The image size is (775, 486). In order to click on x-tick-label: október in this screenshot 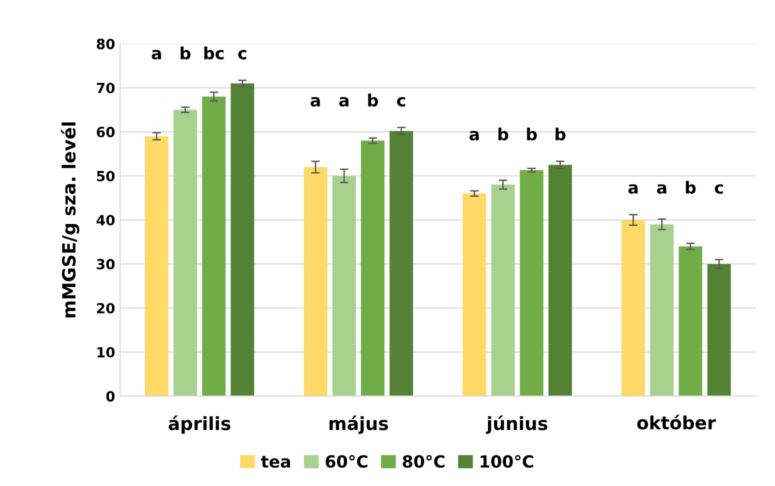, I will do `click(676, 422)`.